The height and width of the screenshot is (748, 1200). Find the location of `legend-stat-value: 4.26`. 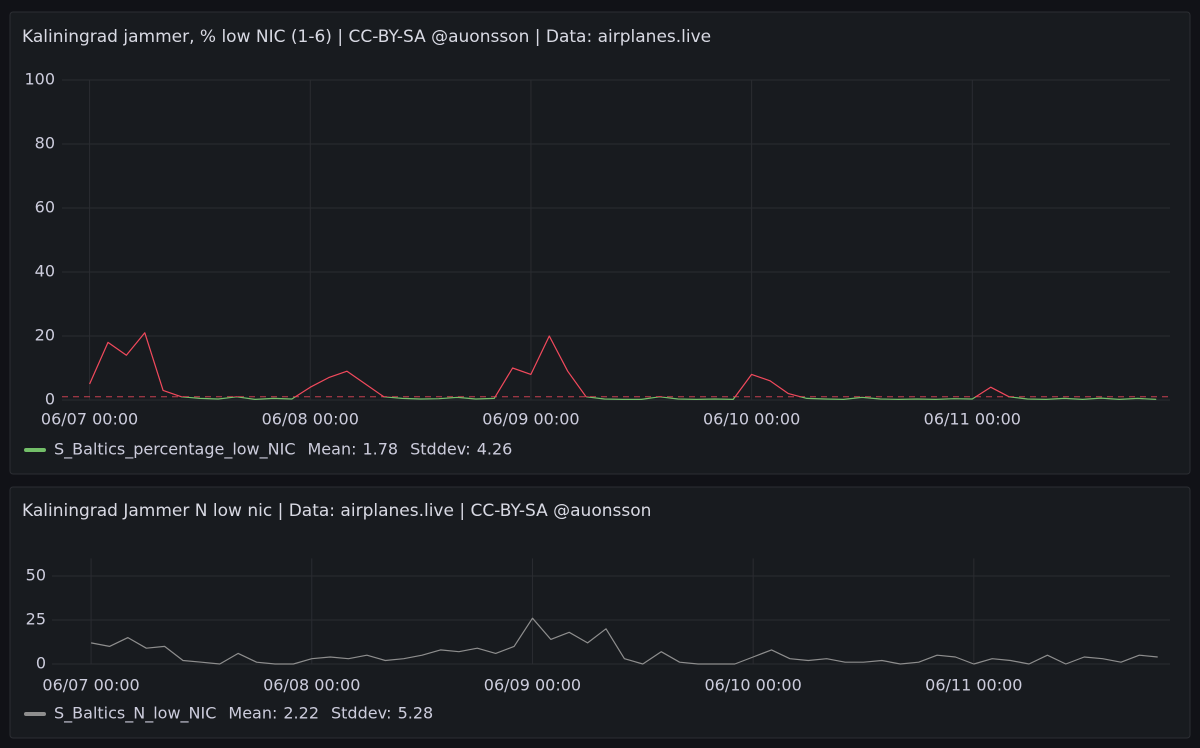

legend-stat-value: 4.26 is located at coordinates (495, 449).